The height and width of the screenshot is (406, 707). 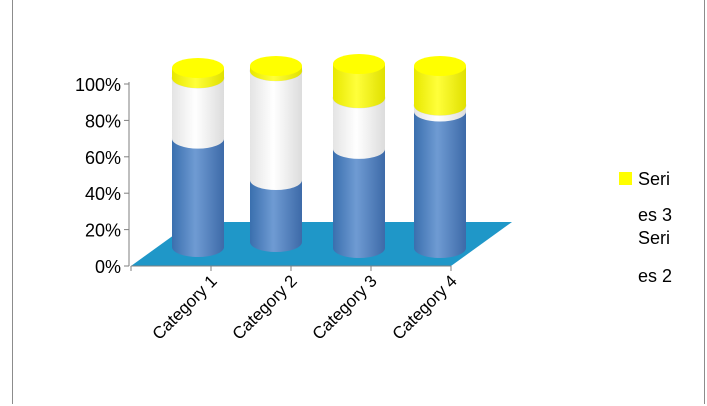 What do you see at coordinates (305, 307) in the screenshot?
I see `category-labels: Category 1 Category 2 Category 3 Category 4` at bounding box center [305, 307].